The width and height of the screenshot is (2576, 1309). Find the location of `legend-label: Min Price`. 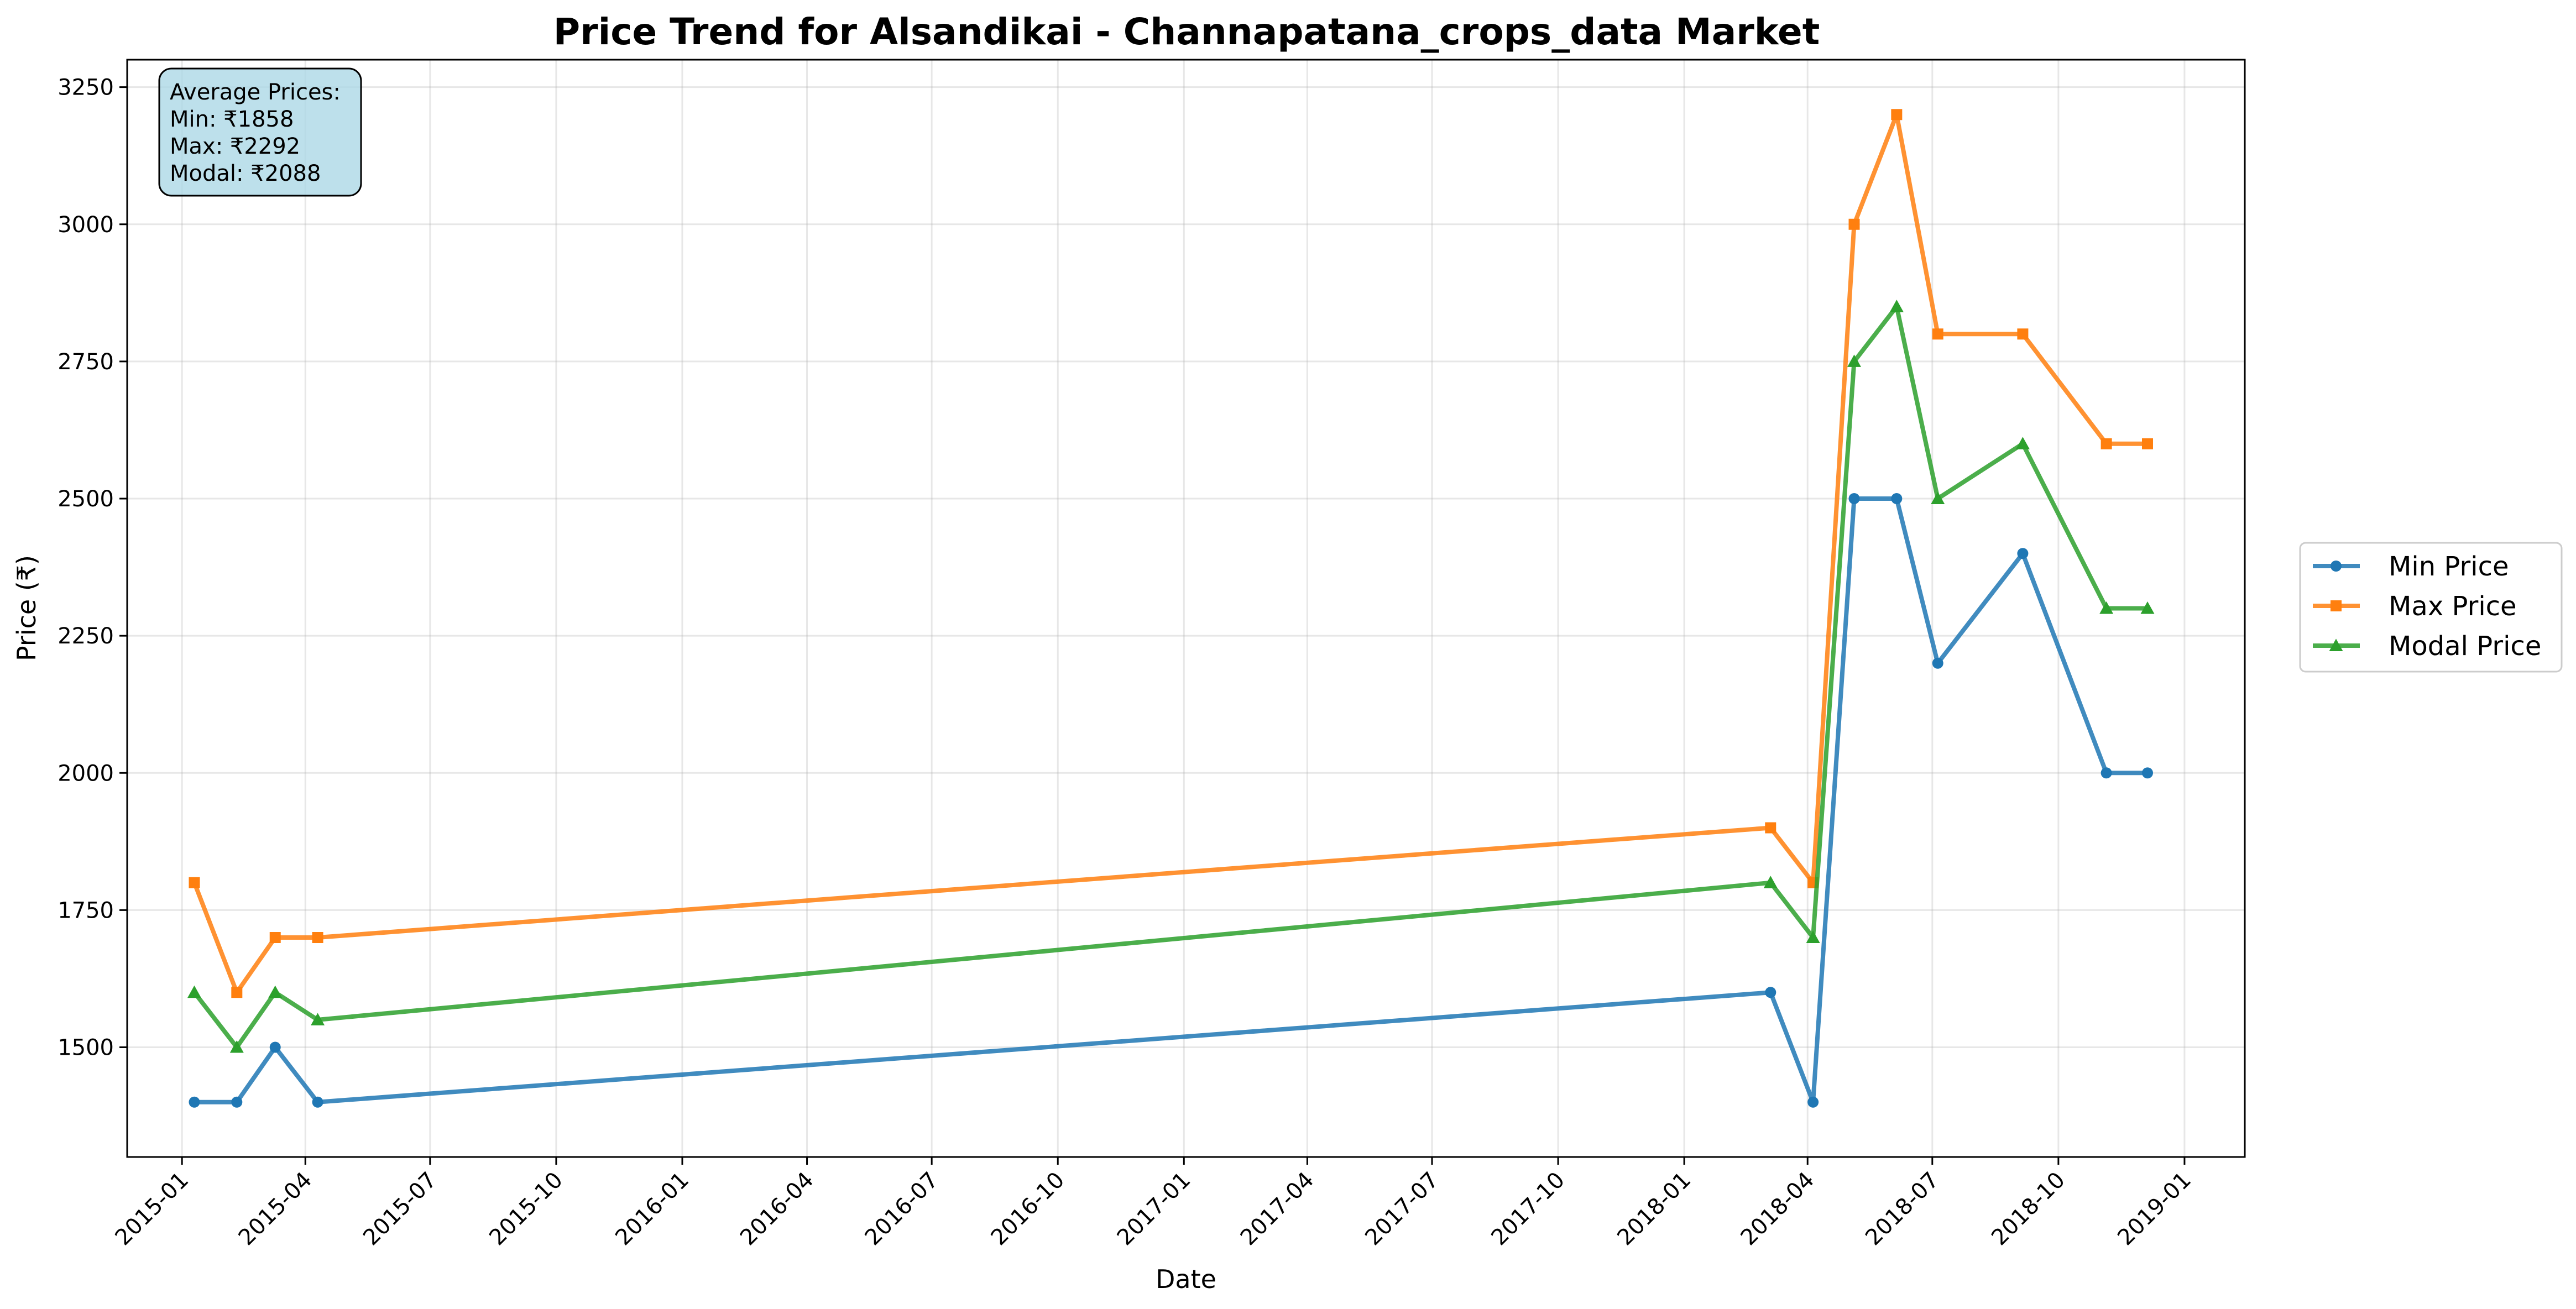

legend-label: Min Price is located at coordinates (2449, 567).